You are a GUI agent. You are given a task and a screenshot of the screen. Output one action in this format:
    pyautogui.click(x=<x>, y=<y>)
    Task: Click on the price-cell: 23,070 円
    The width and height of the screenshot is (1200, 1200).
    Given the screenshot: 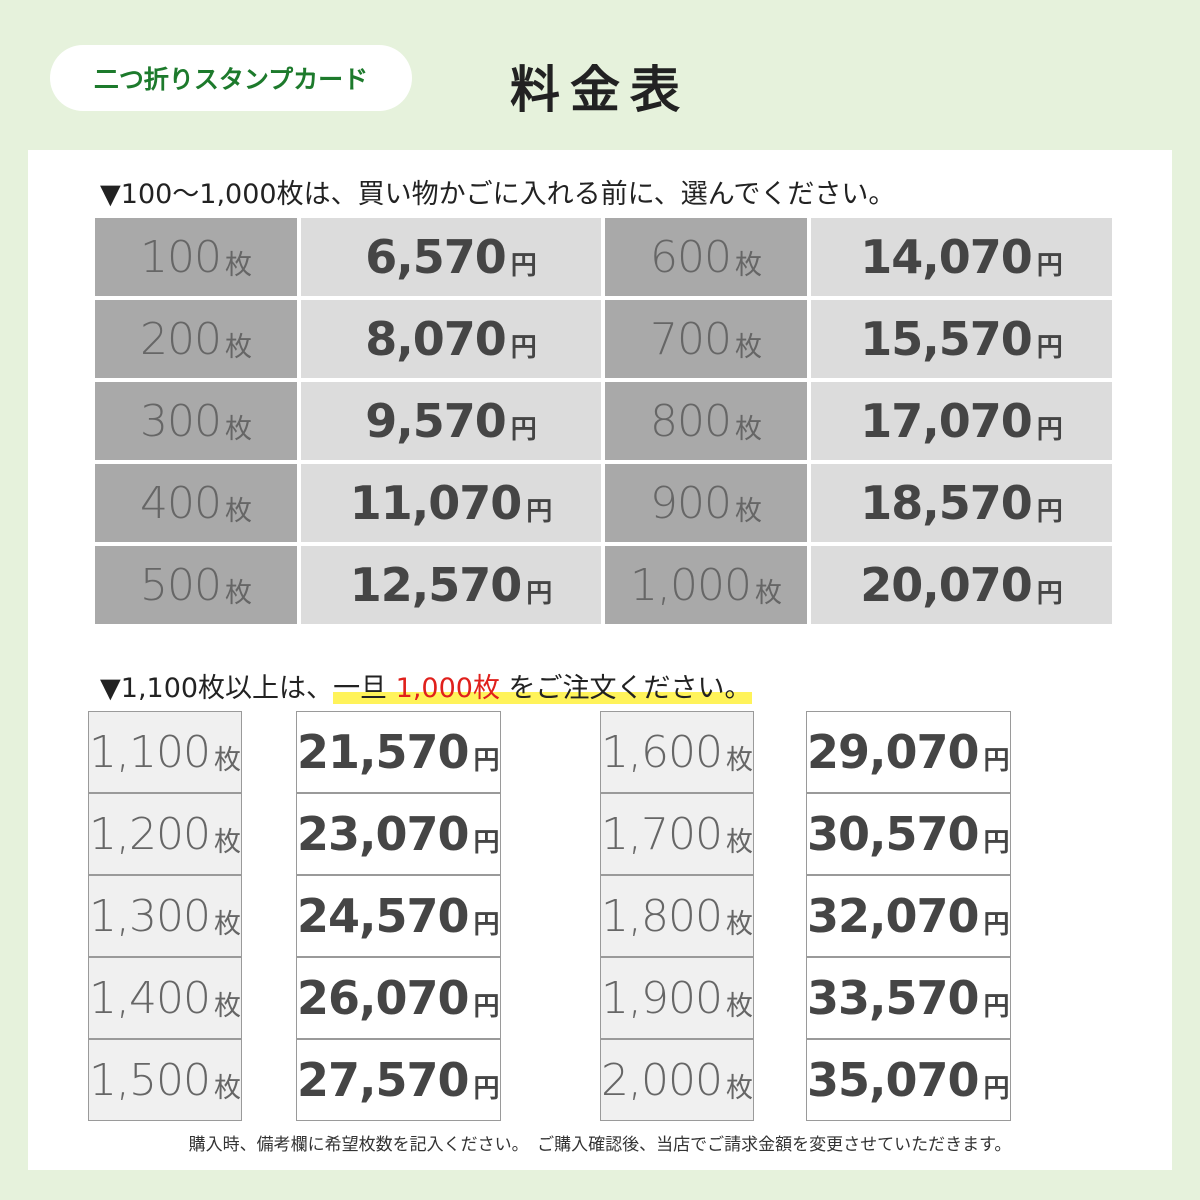 What is the action you would take?
    pyautogui.click(x=398, y=834)
    